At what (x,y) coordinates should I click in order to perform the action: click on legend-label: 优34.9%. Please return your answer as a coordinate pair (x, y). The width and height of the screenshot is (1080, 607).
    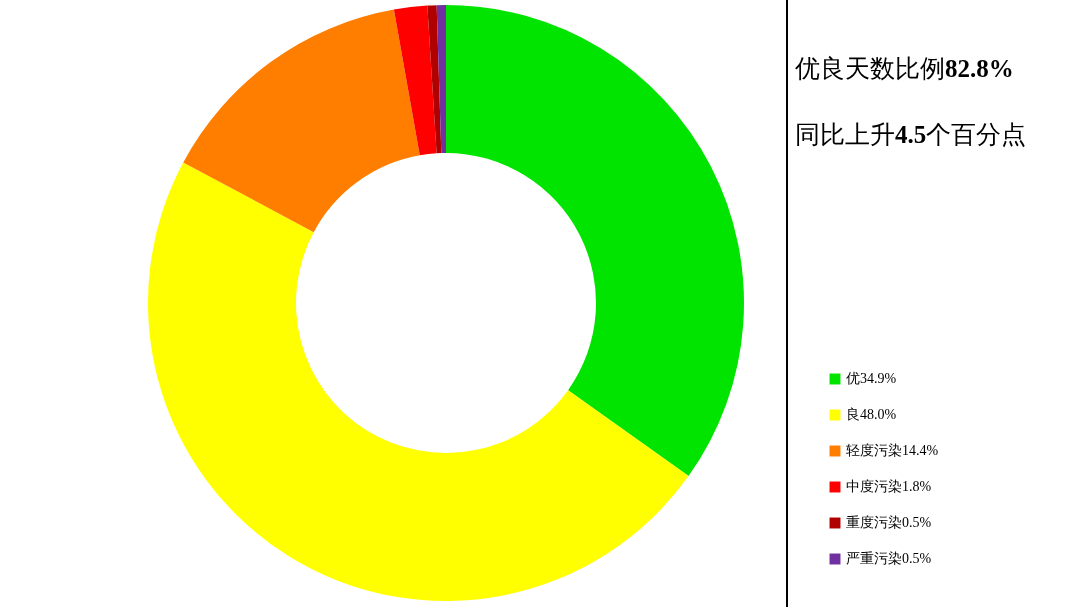
    Looking at the image, I should click on (871, 378).